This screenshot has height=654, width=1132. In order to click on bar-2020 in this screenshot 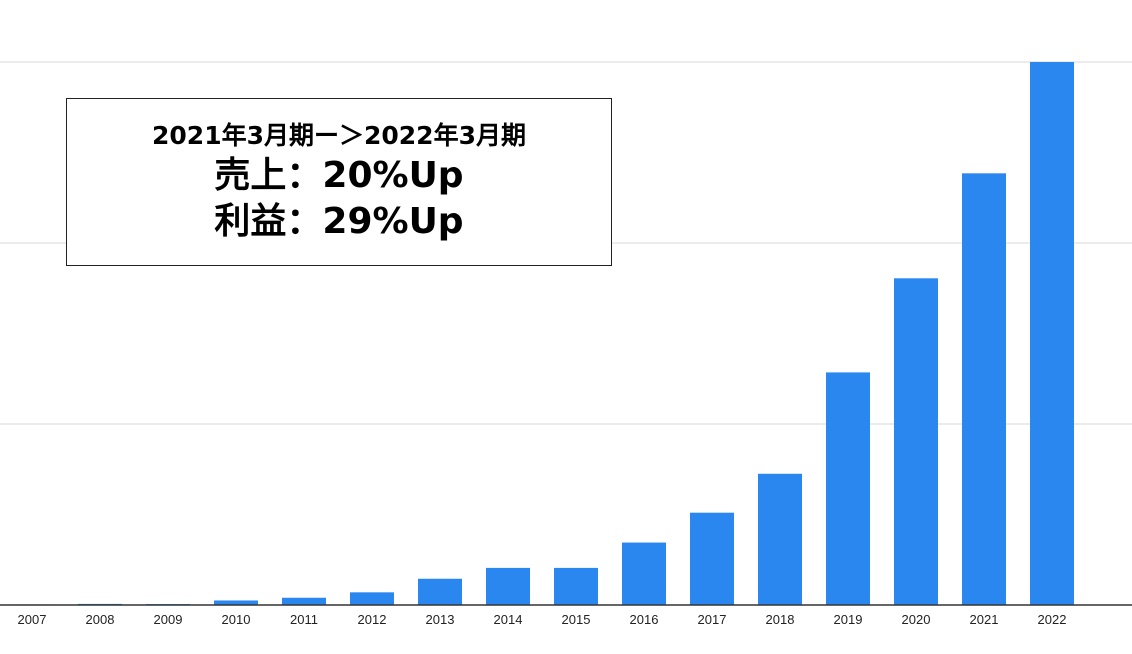, I will do `click(916, 441)`.